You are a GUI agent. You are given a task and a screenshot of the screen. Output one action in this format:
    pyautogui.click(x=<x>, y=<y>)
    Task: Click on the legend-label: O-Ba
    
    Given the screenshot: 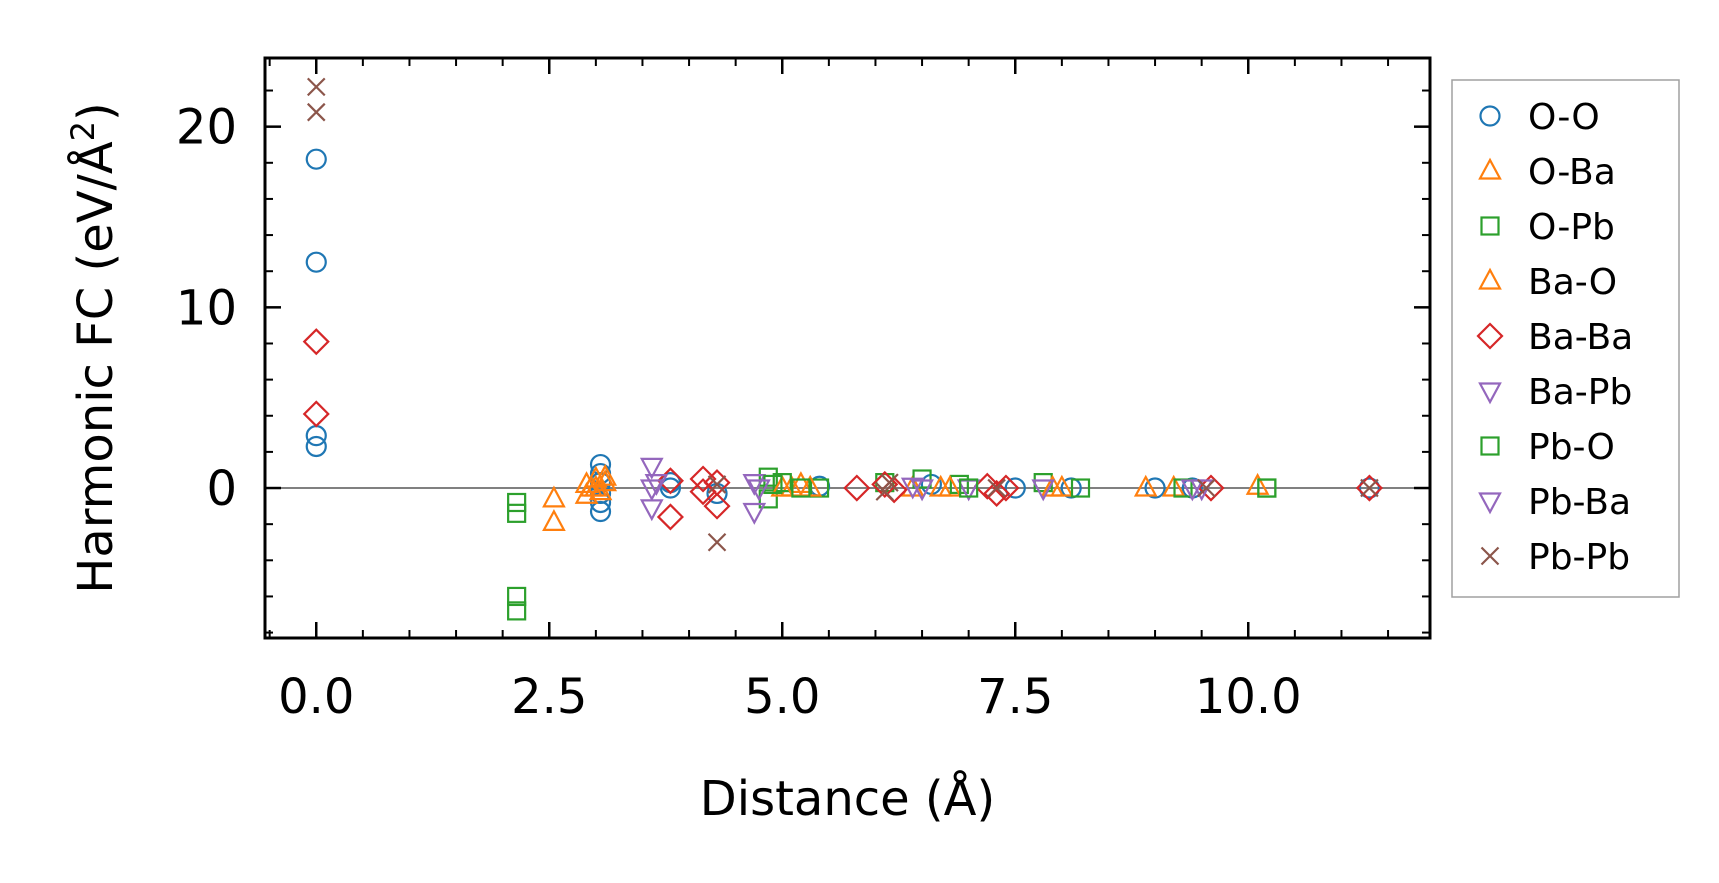 What is the action you would take?
    pyautogui.click(x=1572, y=172)
    